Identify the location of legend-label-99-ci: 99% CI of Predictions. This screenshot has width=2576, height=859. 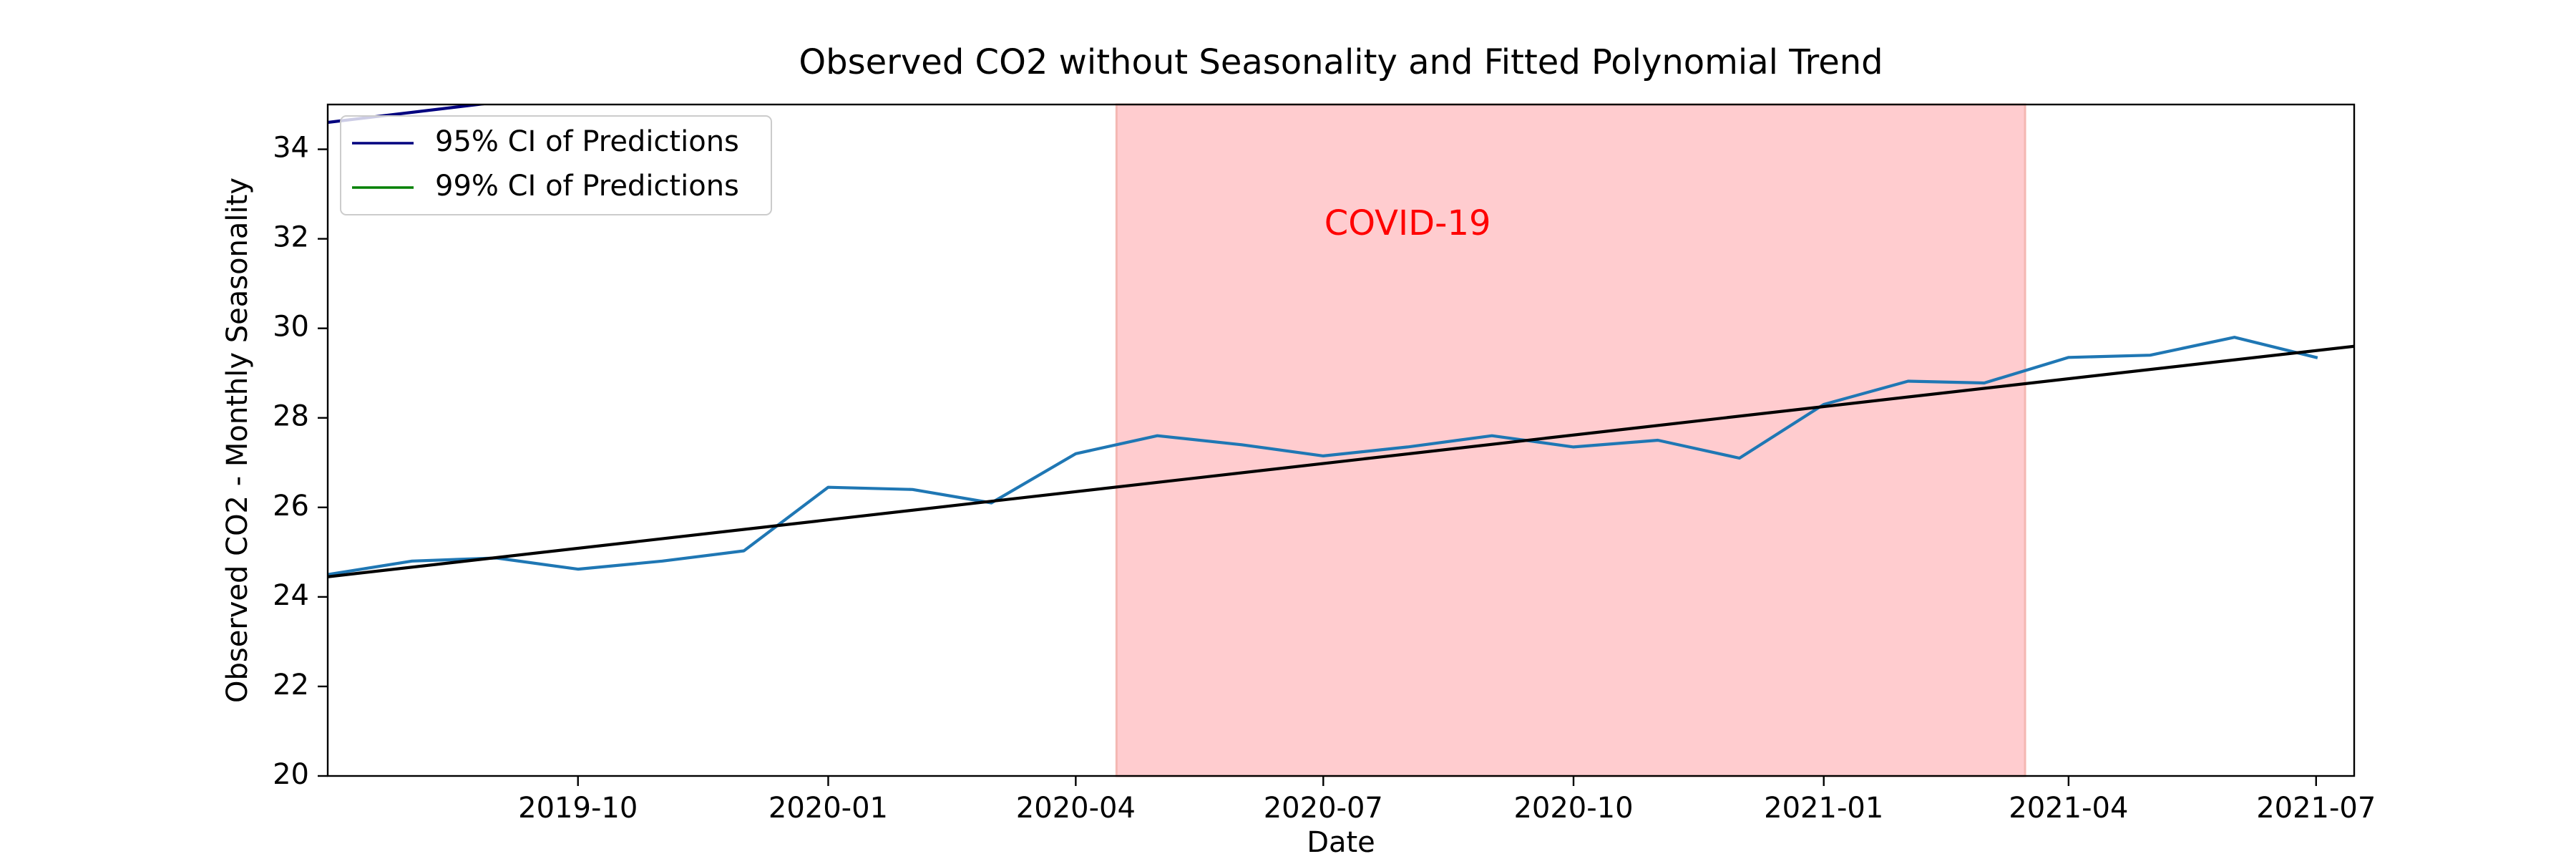
(587, 186).